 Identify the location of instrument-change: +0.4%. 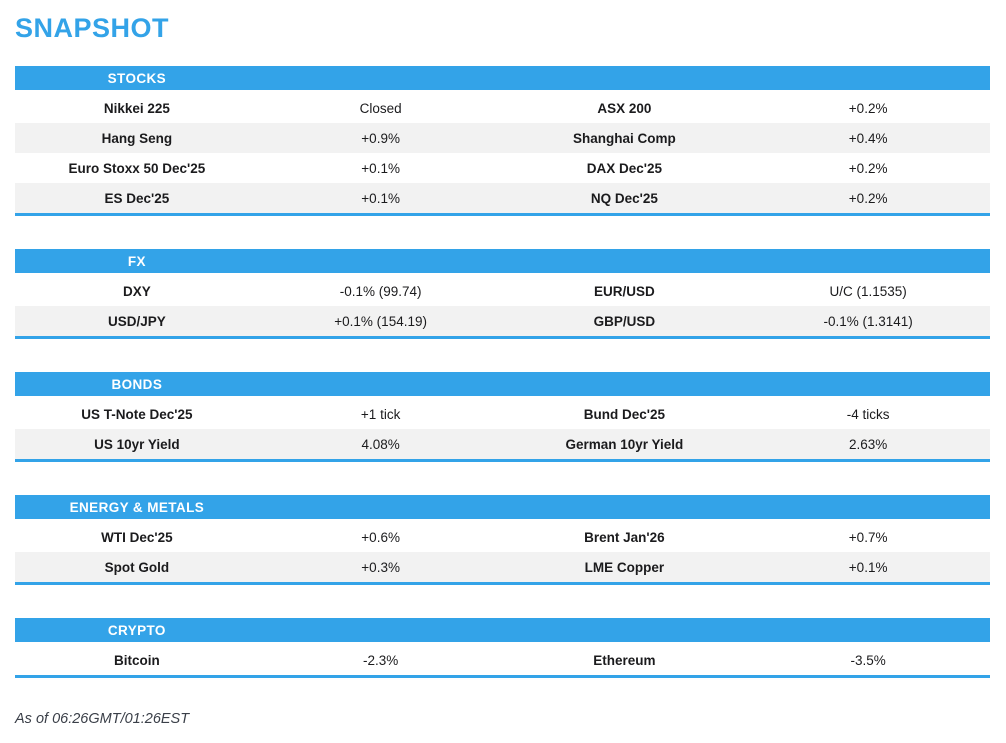
(868, 138).